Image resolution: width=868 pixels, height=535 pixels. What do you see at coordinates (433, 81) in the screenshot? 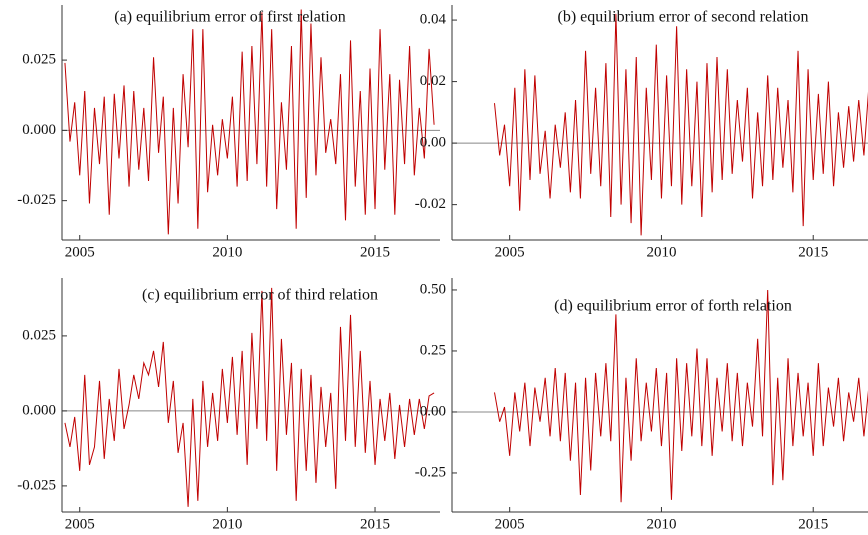
I see `y-tick-label: 0.02` at bounding box center [433, 81].